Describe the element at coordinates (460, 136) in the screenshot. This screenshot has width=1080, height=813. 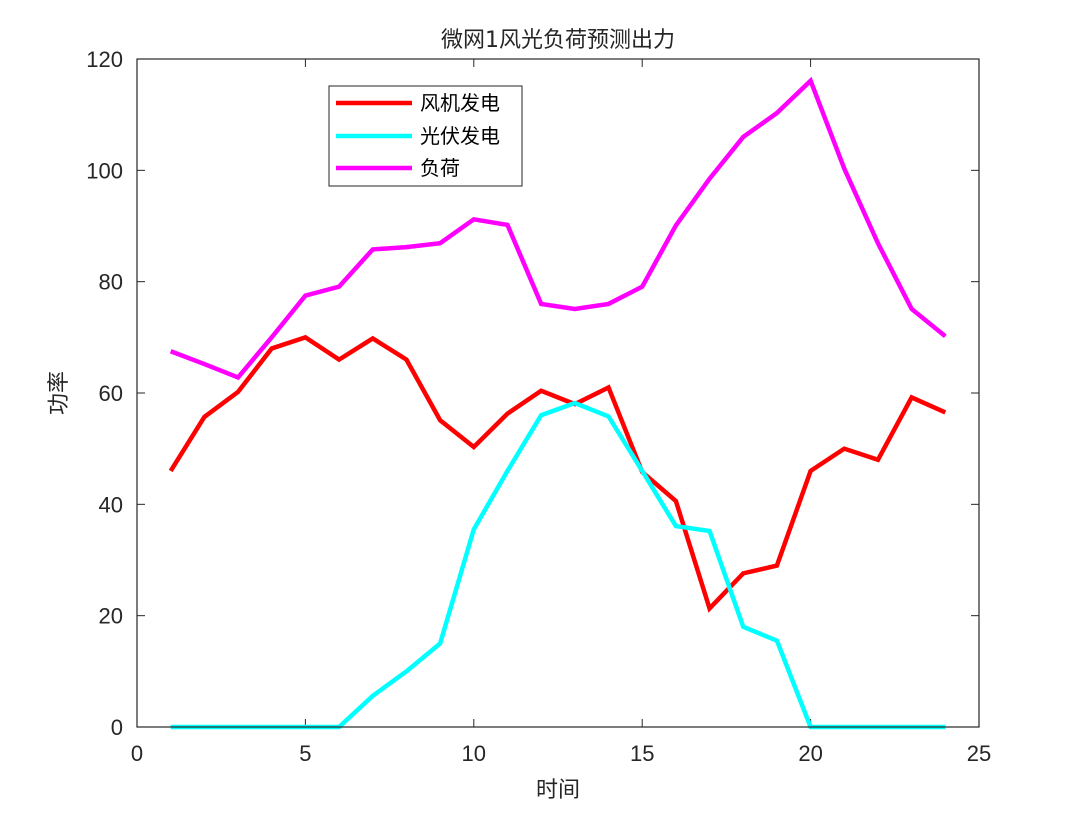
I see `legend-label-solar: 光伏发电` at that location.